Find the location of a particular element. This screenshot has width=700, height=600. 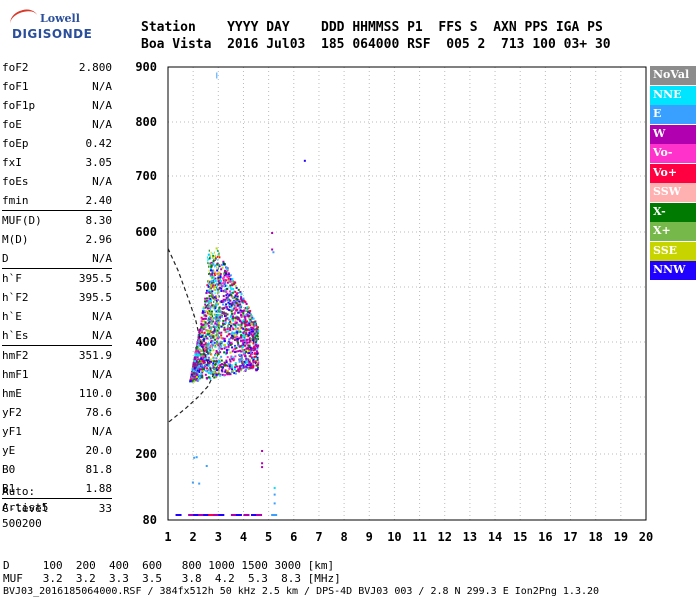

param-value: 2.96 is located at coordinates (99, 239).